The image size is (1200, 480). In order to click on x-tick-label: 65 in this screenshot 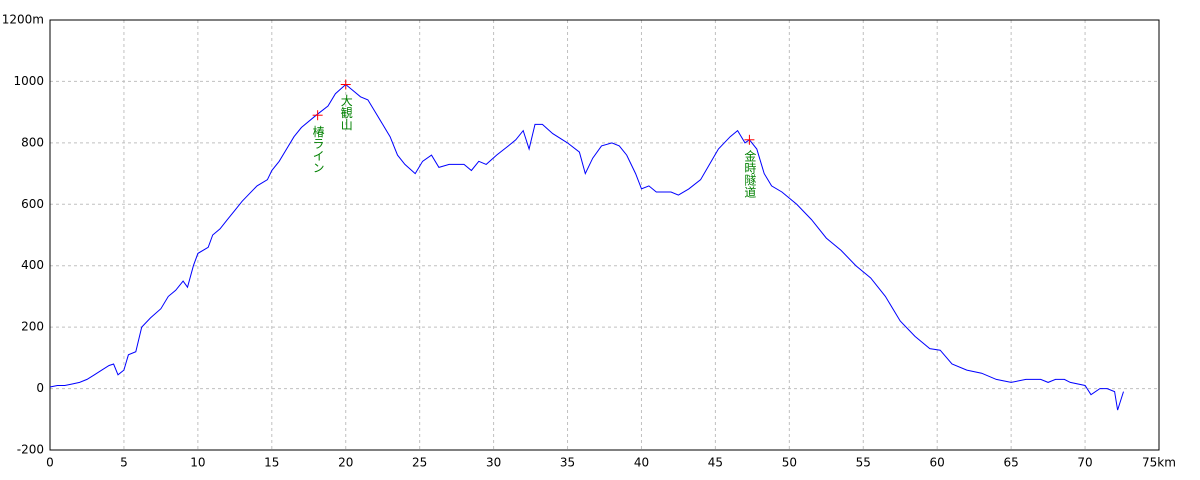, I will do `click(1010, 463)`.